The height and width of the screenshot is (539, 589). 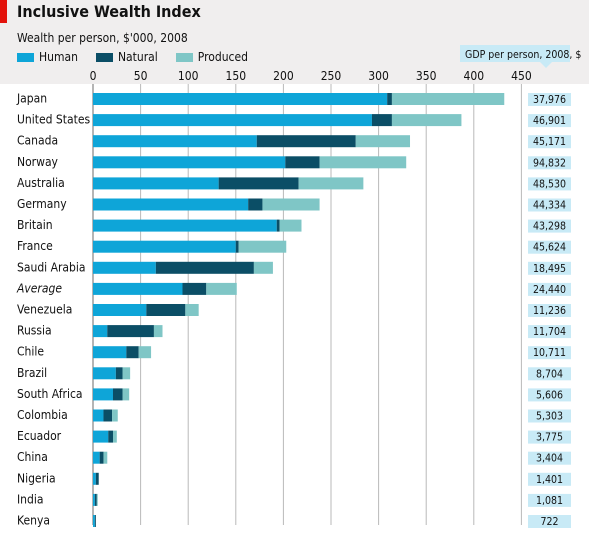 What do you see at coordinates (35, 246) in the screenshot?
I see `category-label: France` at bounding box center [35, 246].